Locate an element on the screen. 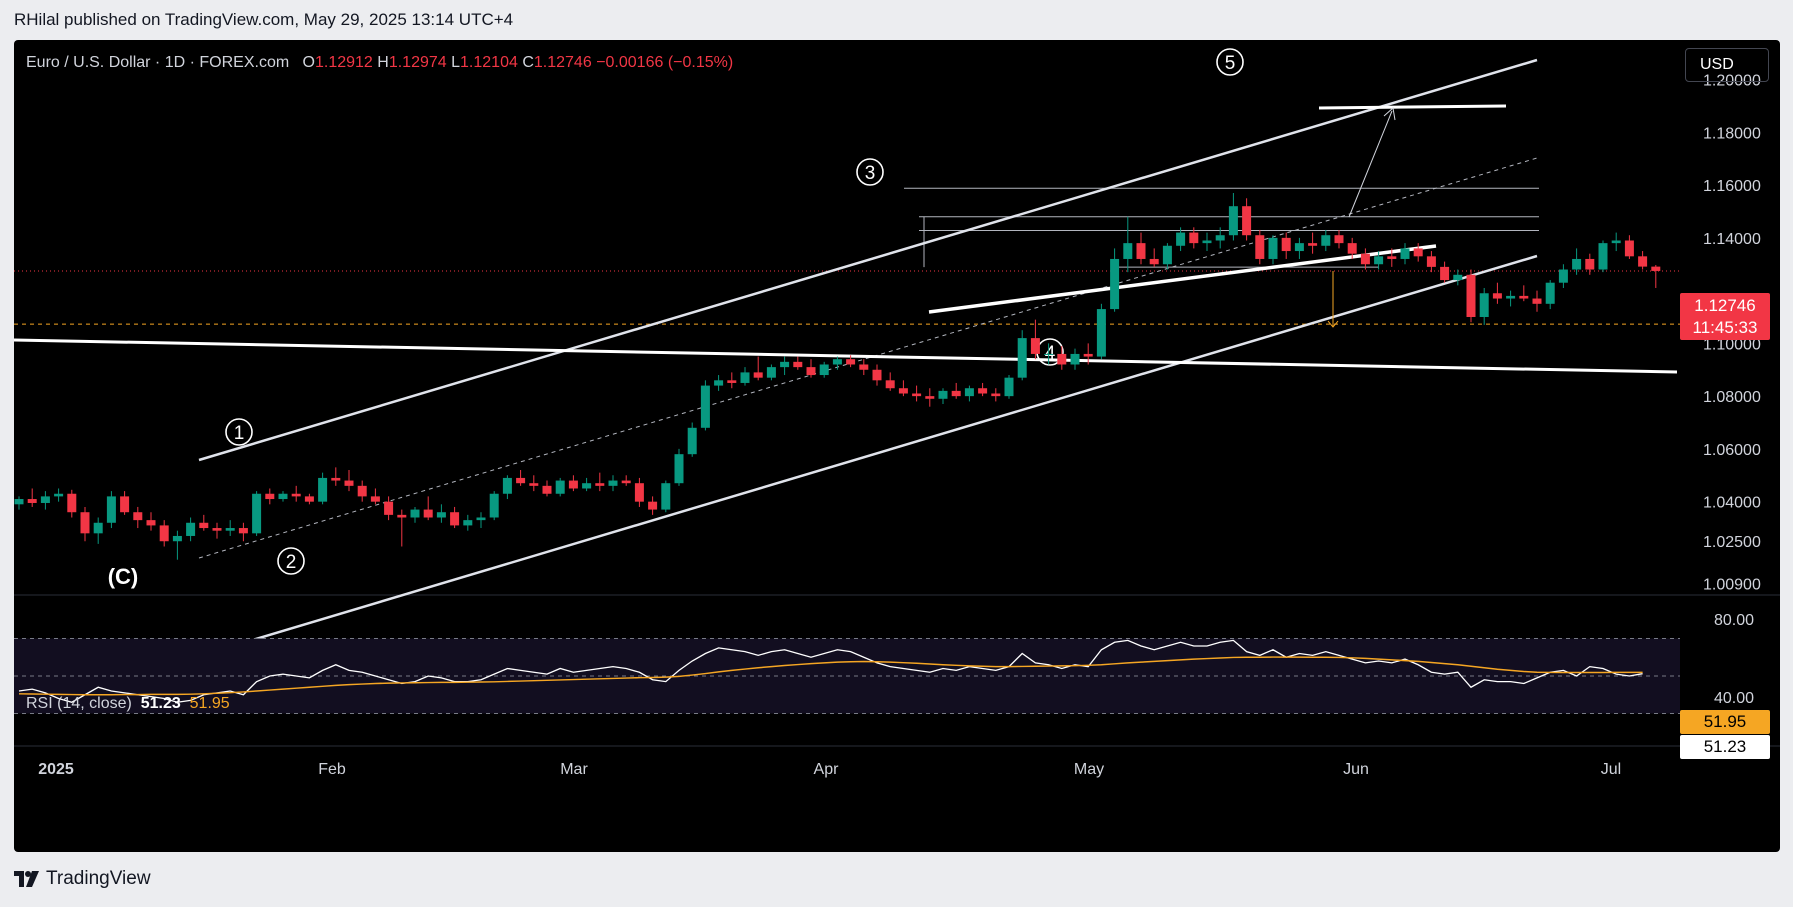 This screenshot has width=1793, height=907. price-tick-label: 1.08000 is located at coordinates (1732, 397).